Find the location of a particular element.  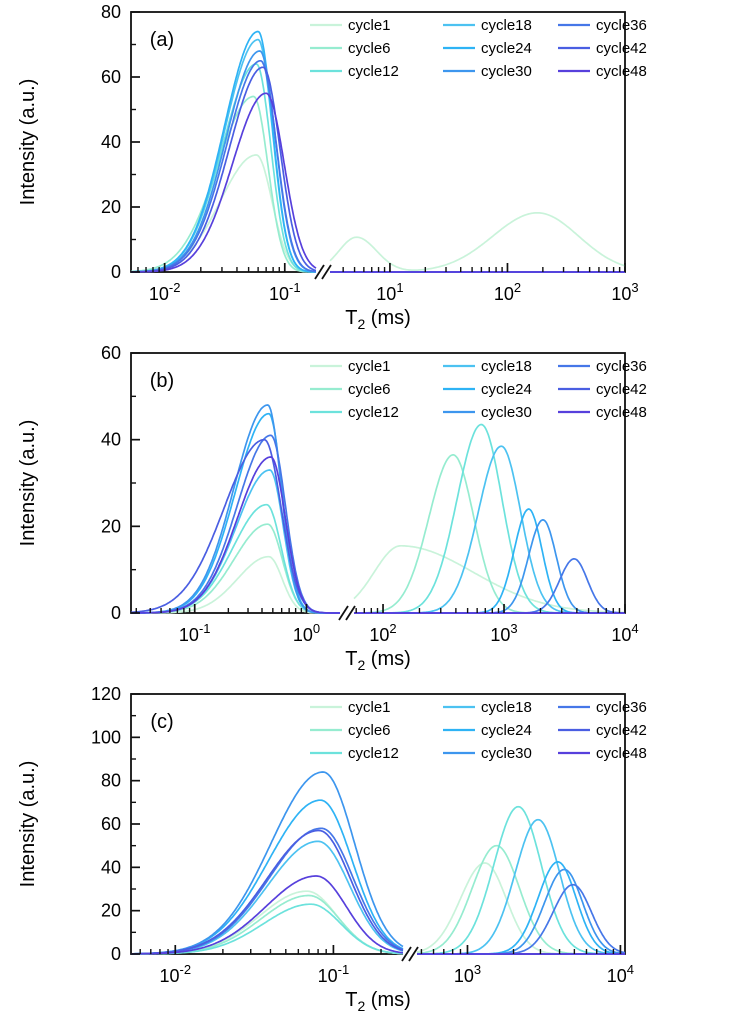

x-tick-label: 10¹ is located at coordinates (389, 292).